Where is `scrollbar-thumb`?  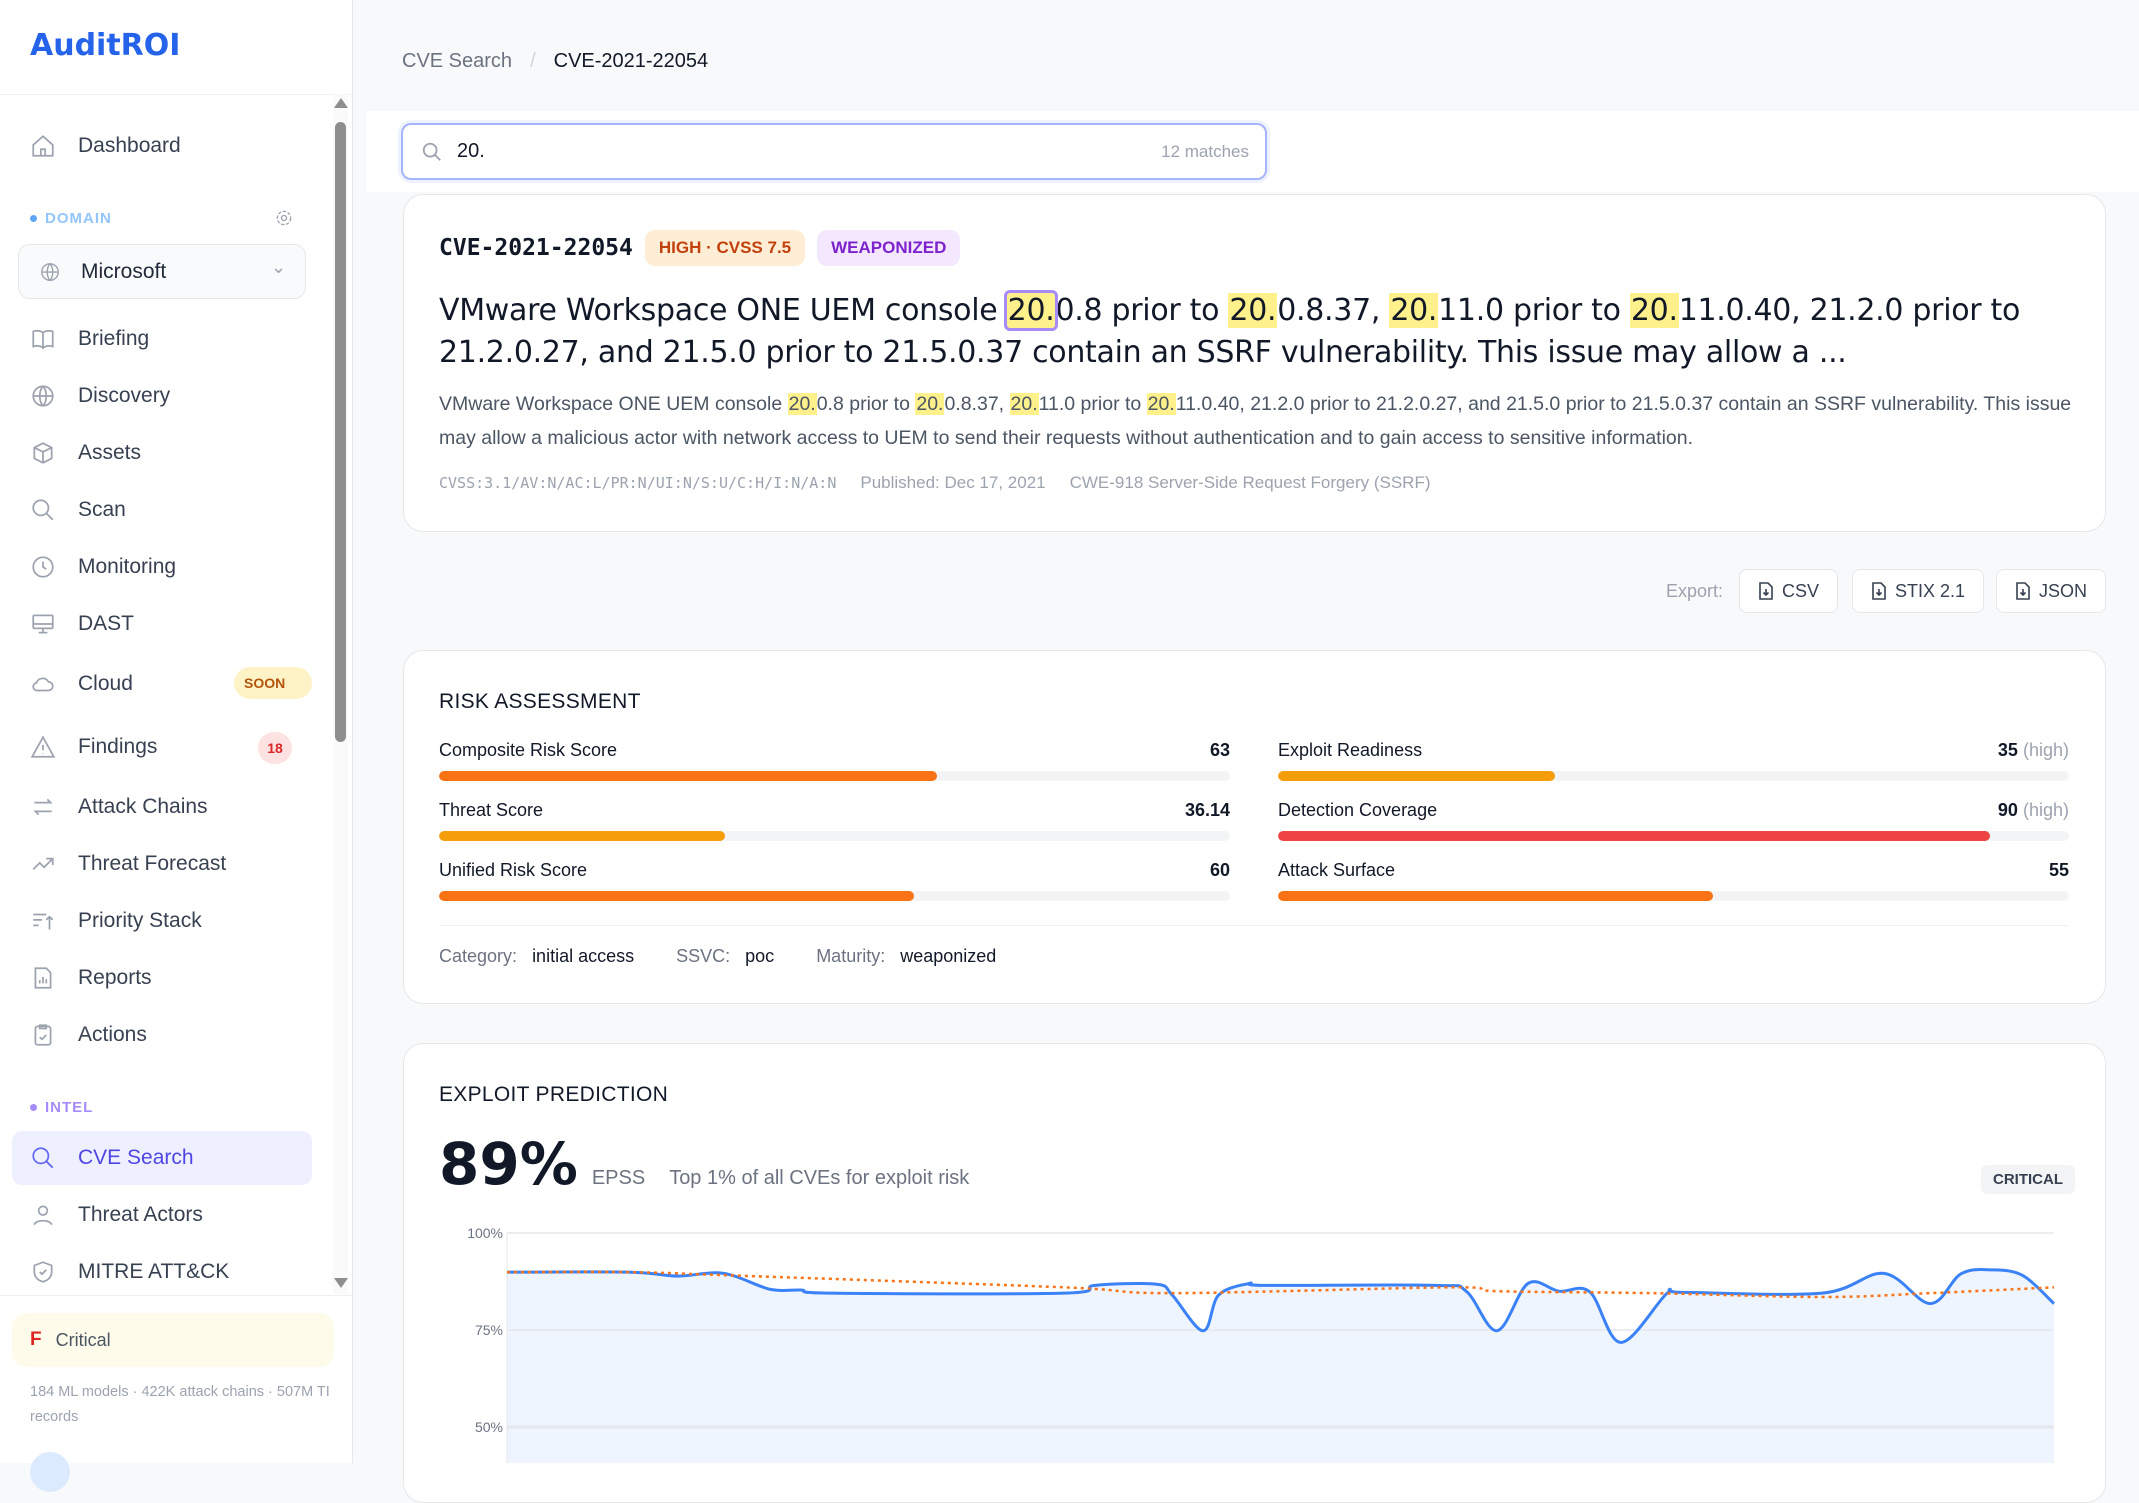
scrollbar-thumb is located at coordinates (340, 432).